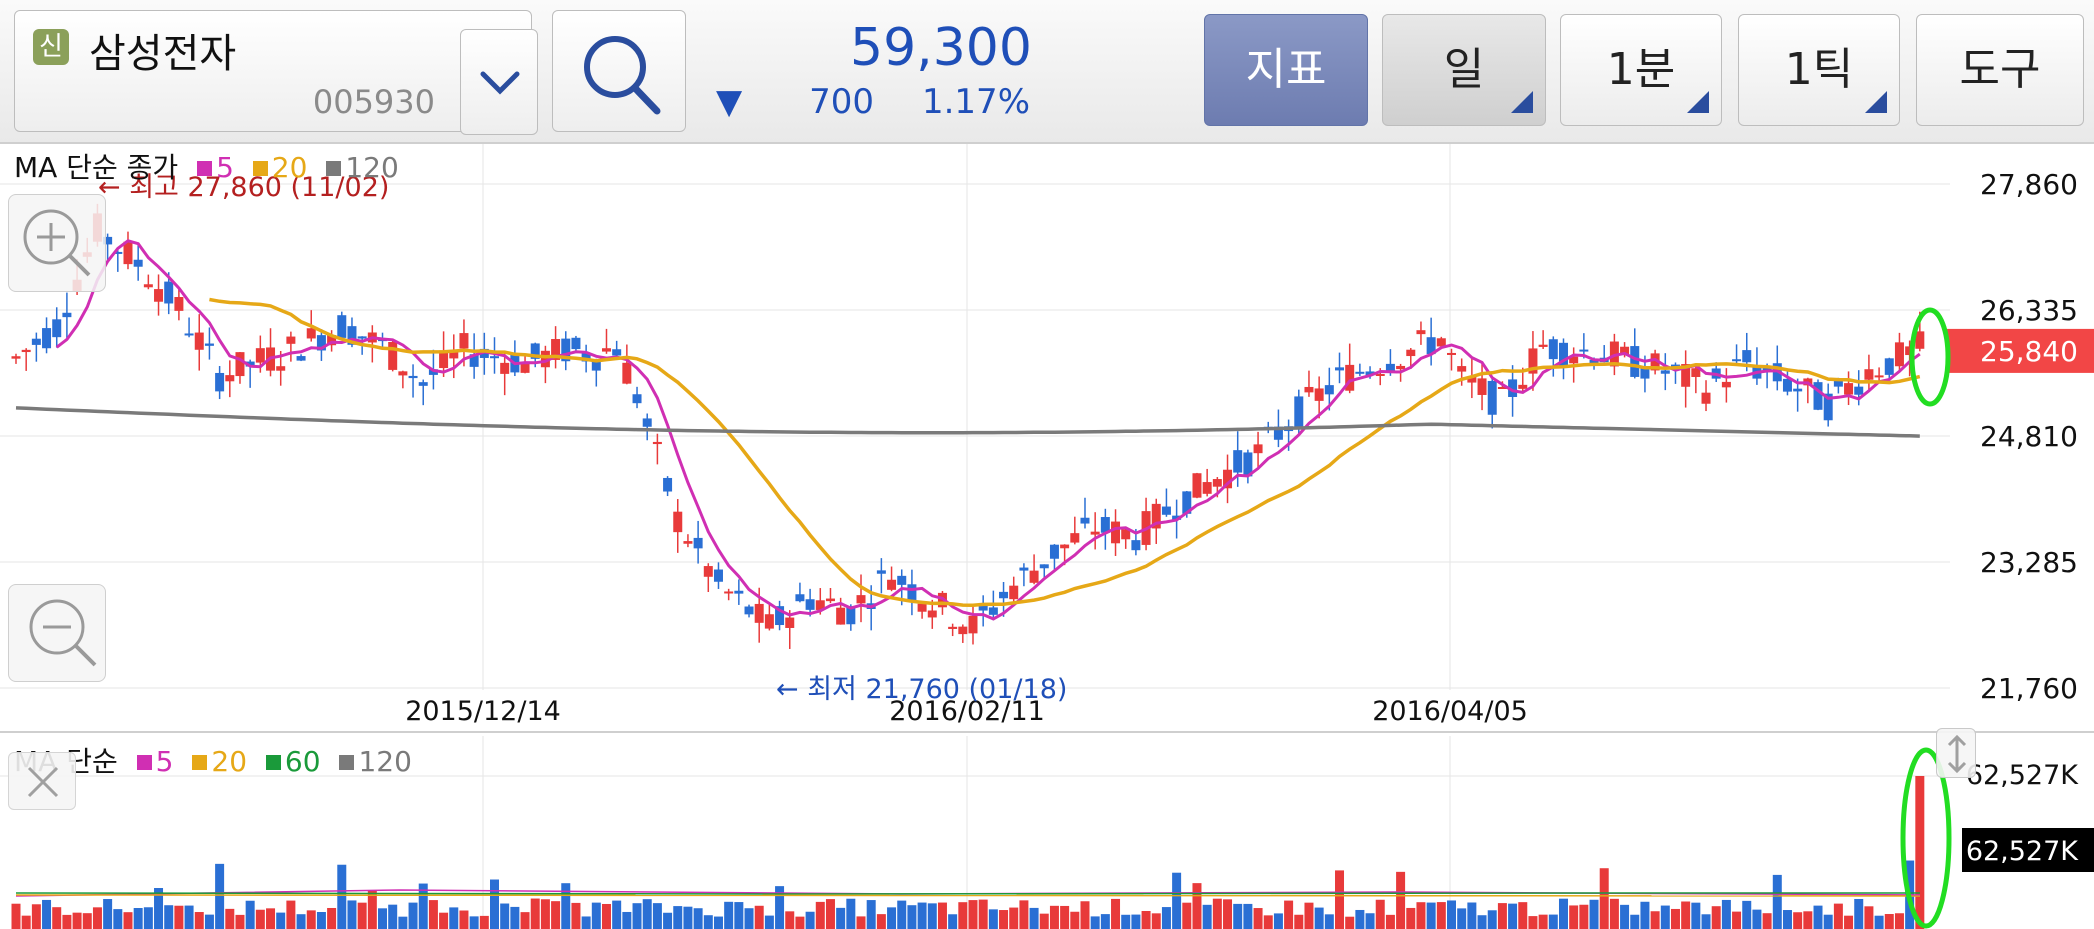 Image resolution: width=2094 pixels, height=929 pixels. Describe the element at coordinates (2029, 688) in the screenshot. I see `price-axis-label: 21,760` at that location.